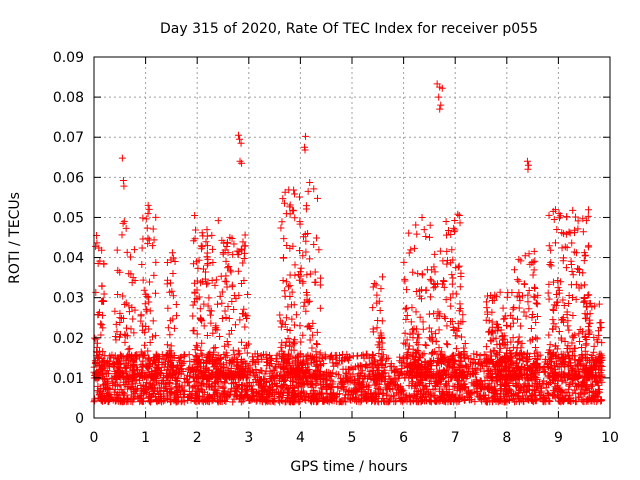  I want to click on x-tick-labels: 0 1 2 3 4 5 6 7 8 9 10, so click(354, 438).